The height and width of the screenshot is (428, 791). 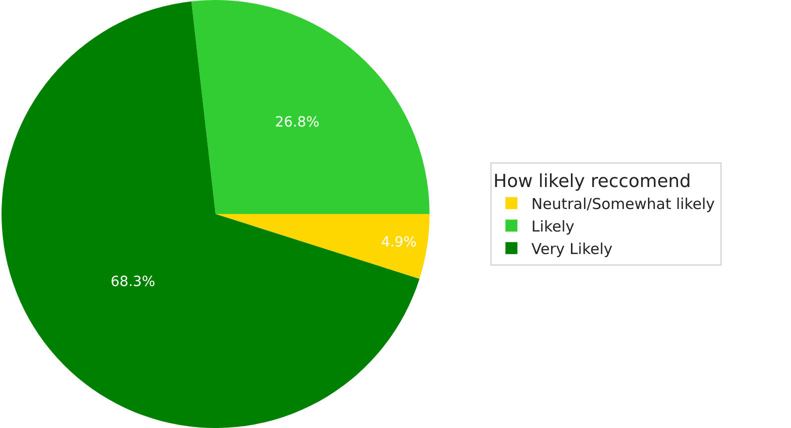 What do you see at coordinates (133, 282) in the screenshot?
I see `data-label: 68.3%` at bounding box center [133, 282].